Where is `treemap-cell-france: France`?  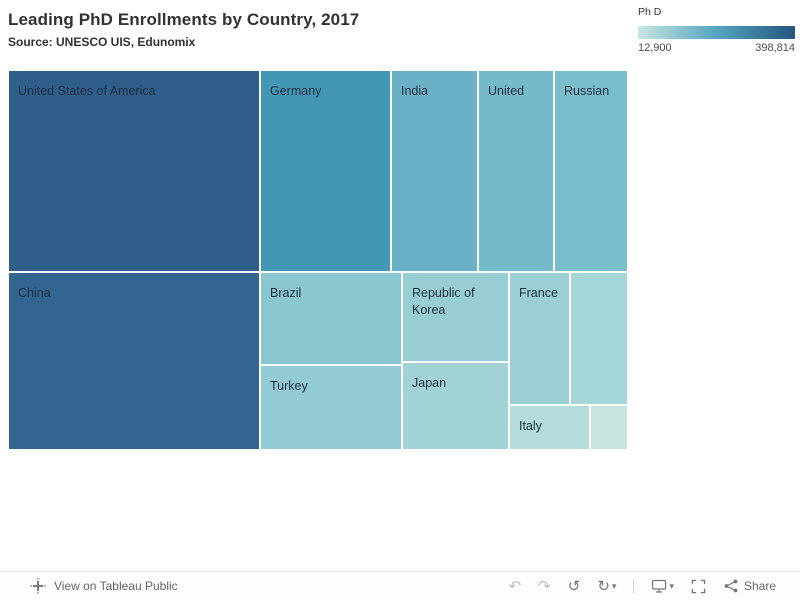 treemap-cell-france: France is located at coordinates (539, 338).